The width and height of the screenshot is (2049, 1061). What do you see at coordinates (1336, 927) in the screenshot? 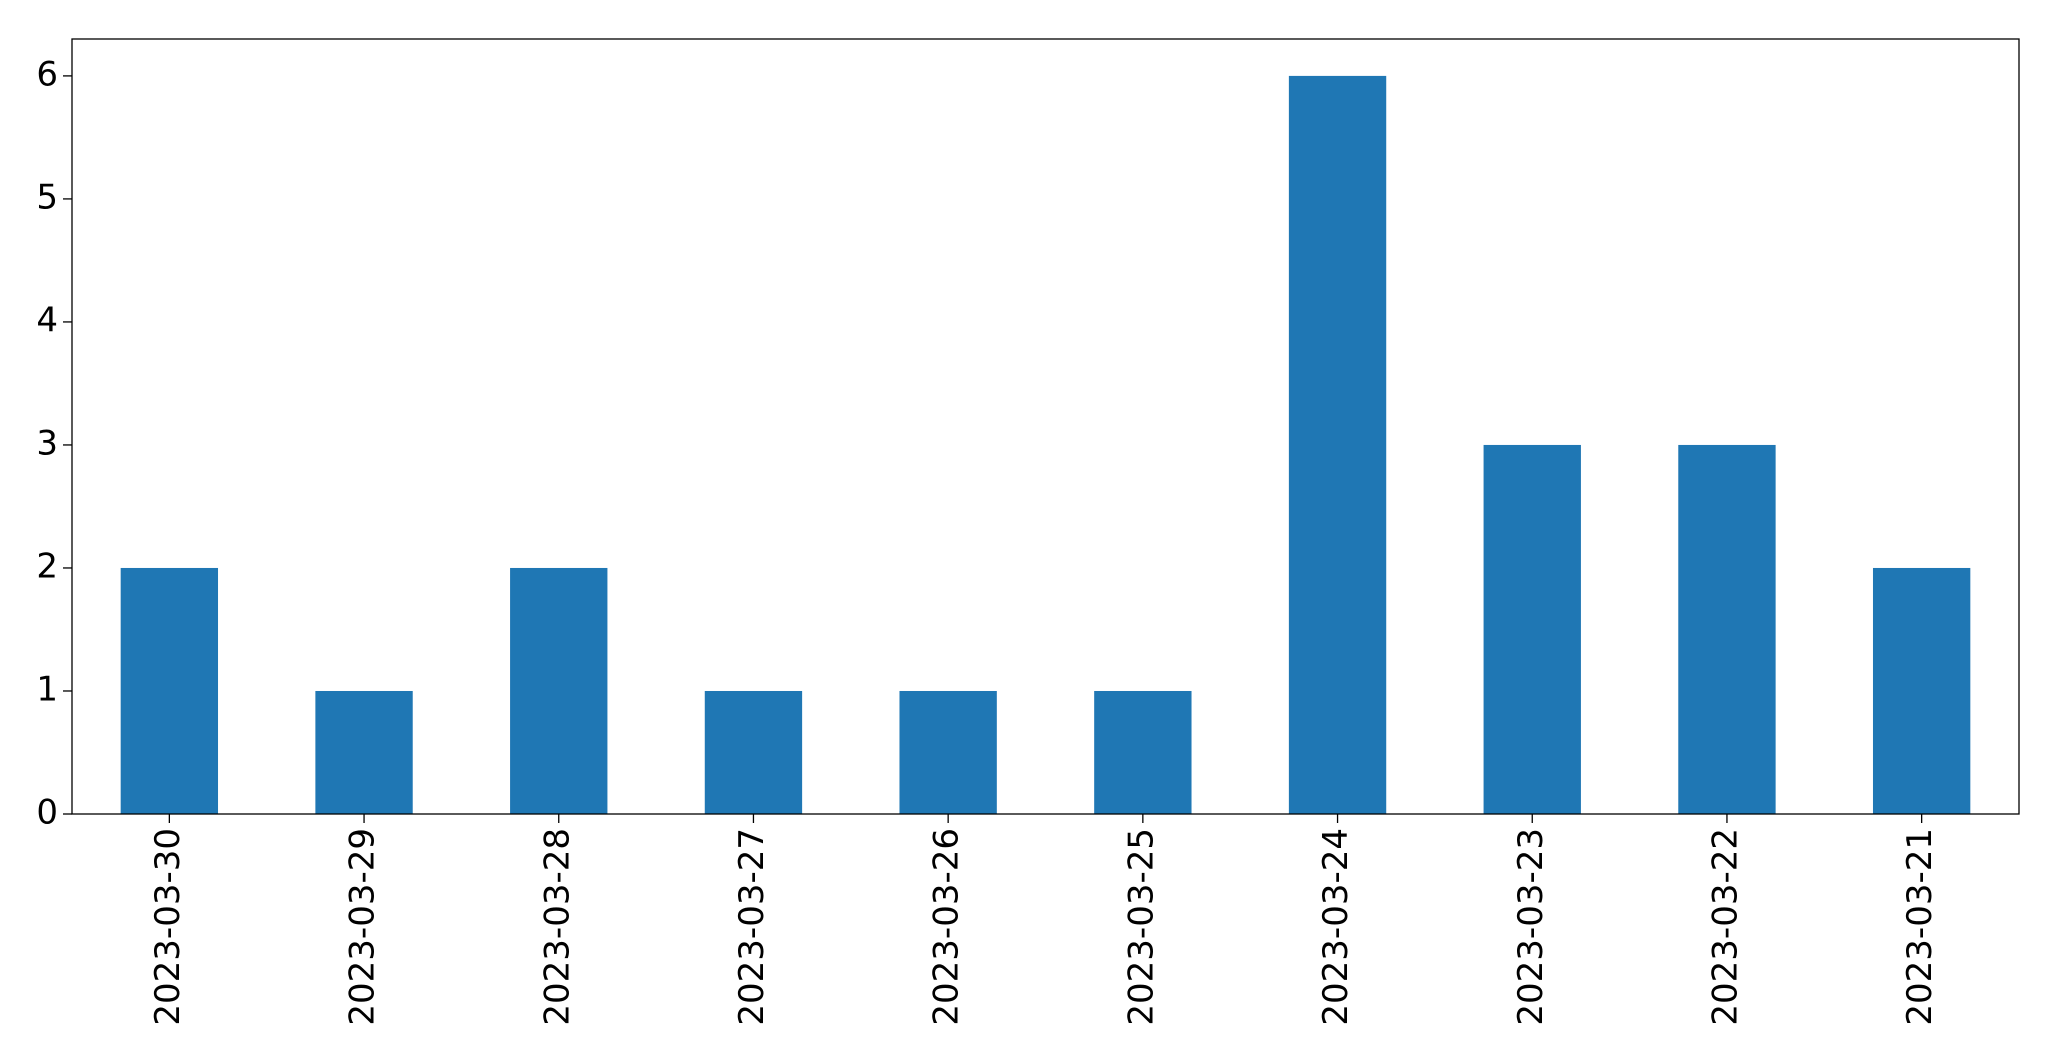
I see `x-tick-label: 2023-03-24` at bounding box center [1336, 927].